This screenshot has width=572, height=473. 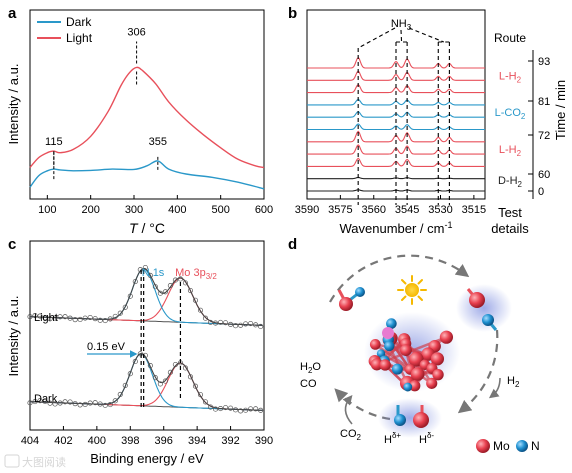 I want to click on legend-label-light: Light, so click(x=79, y=38).